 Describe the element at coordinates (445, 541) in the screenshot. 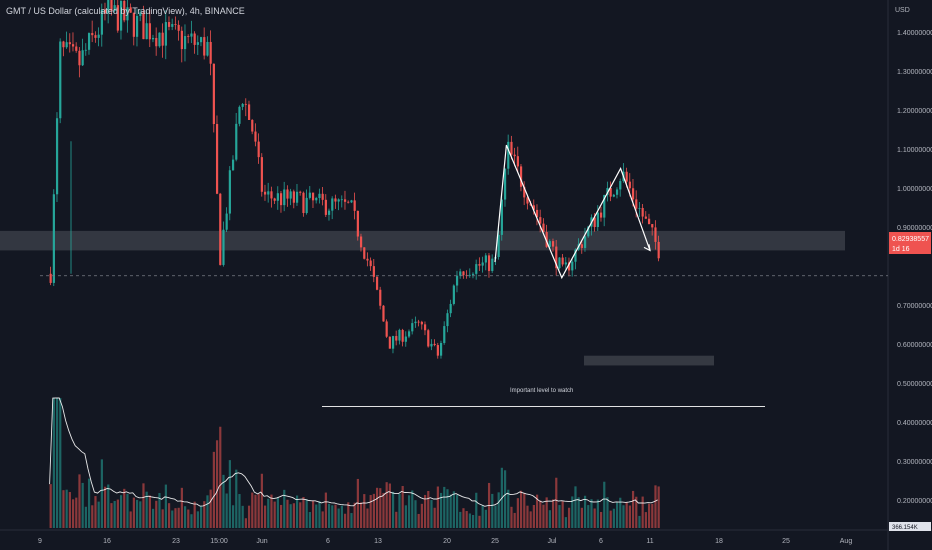

I see `time-axis: 9 16 23 15:00 Jun 6 13 20 25 Jul 6 11 18 25 Aug` at that location.